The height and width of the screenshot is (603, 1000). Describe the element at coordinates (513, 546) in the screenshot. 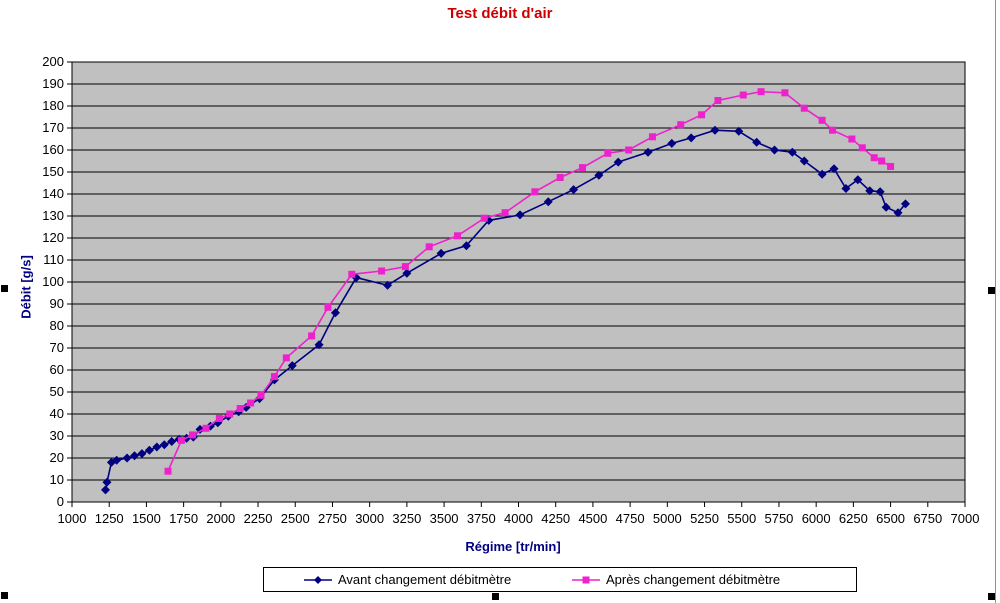

I see `x-axis-title: Régime [tr/min]` at that location.